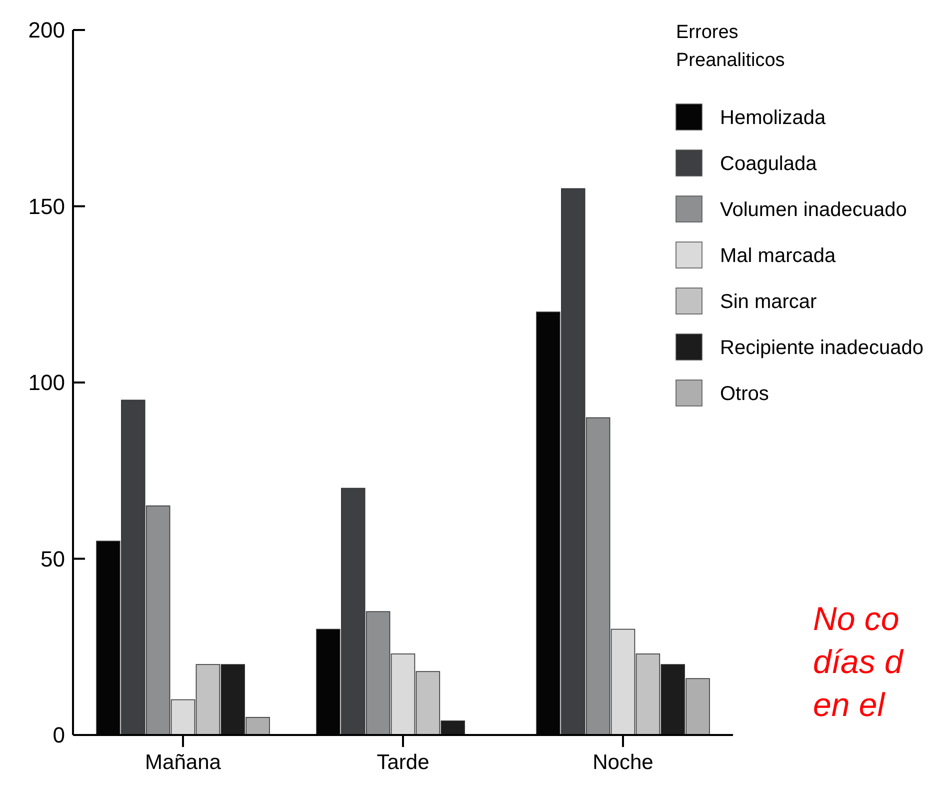 The height and width of the screenshot is (801, 952). What do you see at coordinates (859, 661) in the screenshot?
I see `text: días d` at bounding box center [859, 661].